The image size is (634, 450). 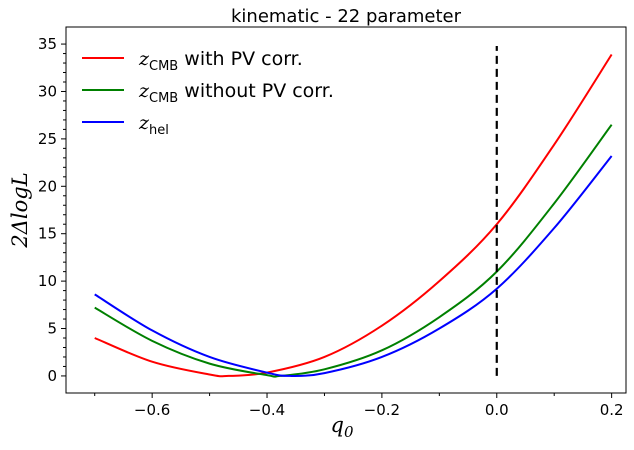 I want to click on y-tick-label: 15, so click(x=47, y=234).